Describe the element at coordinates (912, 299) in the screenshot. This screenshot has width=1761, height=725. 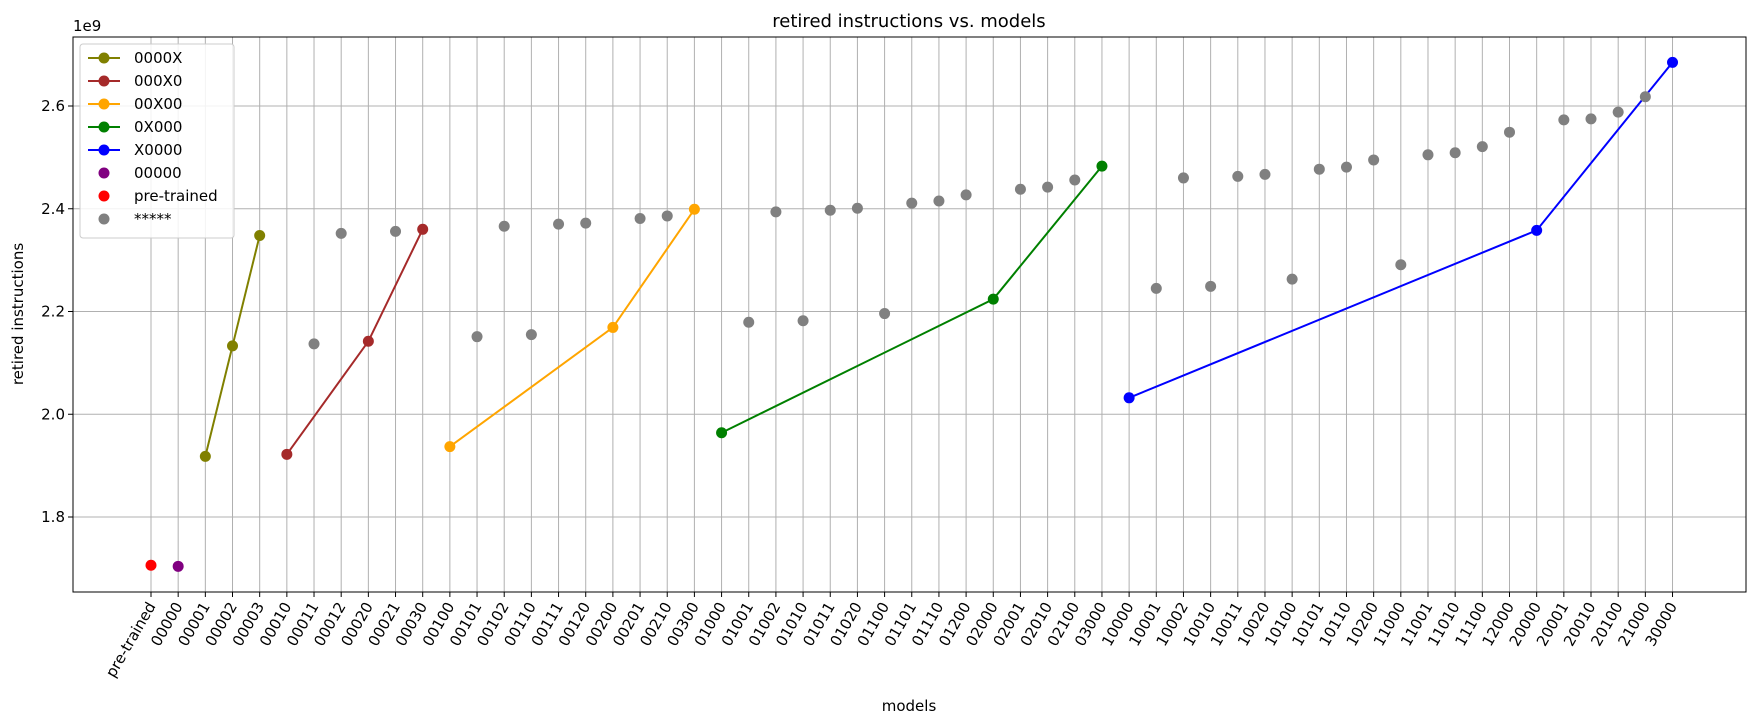
I see `series-0X000` at that location.